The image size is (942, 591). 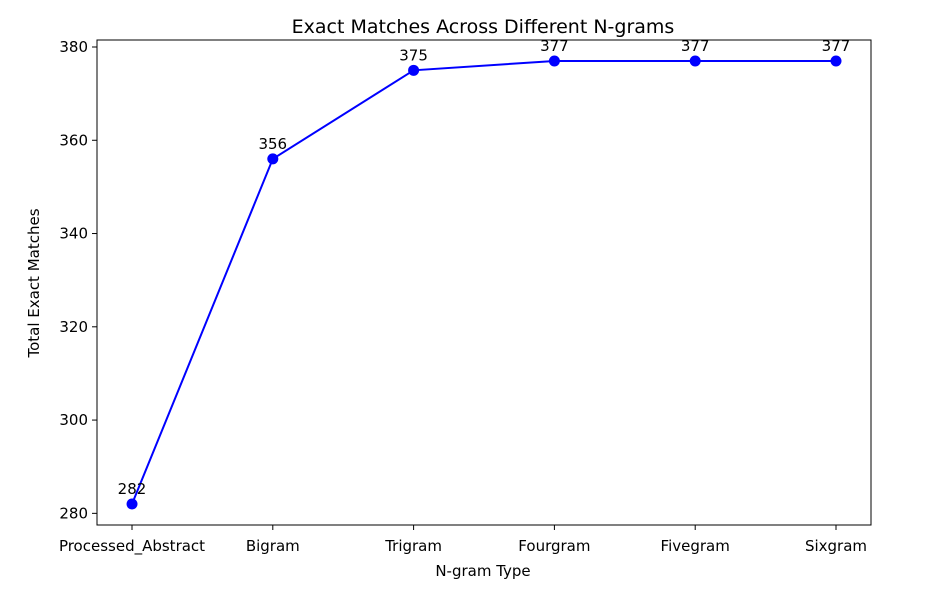 What do you see at coordinates (73, 234) in the screenshot?
I see `y-tick-label: 340` at bounding box center [73, 234].